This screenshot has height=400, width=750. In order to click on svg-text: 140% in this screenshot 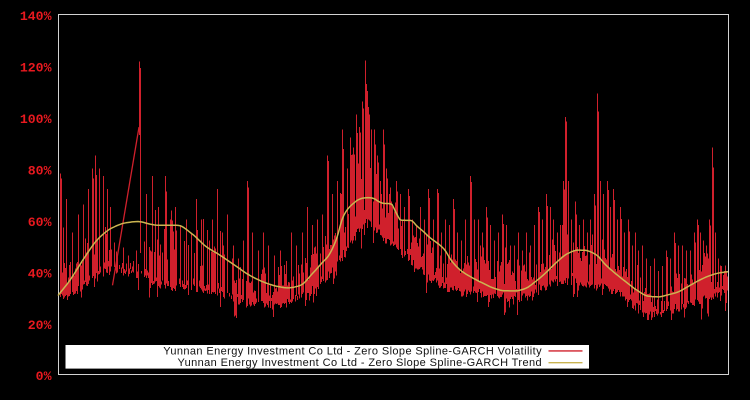, I will do `click(36, 16)`.